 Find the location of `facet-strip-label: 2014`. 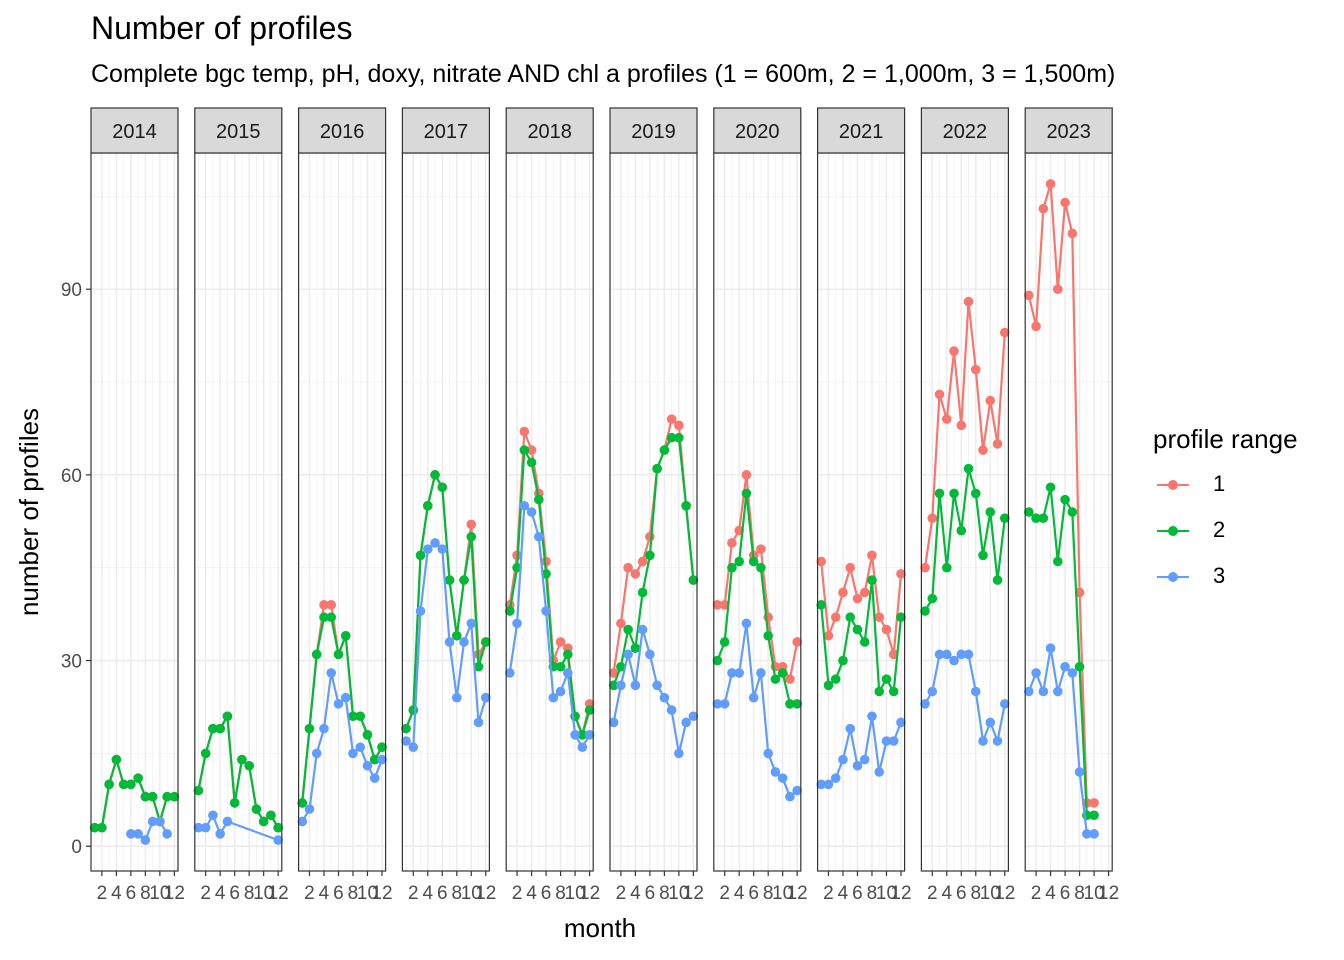

facet-strip-label: 2014 is located at coordinates (134, 132).